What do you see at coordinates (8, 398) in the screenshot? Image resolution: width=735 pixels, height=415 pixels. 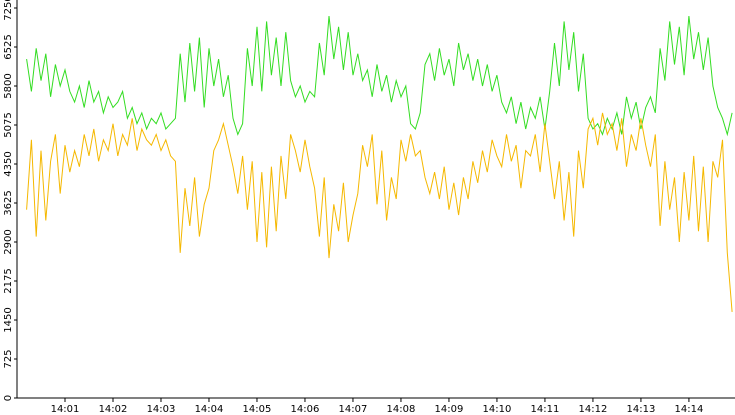 I see `y-tick-label: 0` at bounding box center [8, 398].